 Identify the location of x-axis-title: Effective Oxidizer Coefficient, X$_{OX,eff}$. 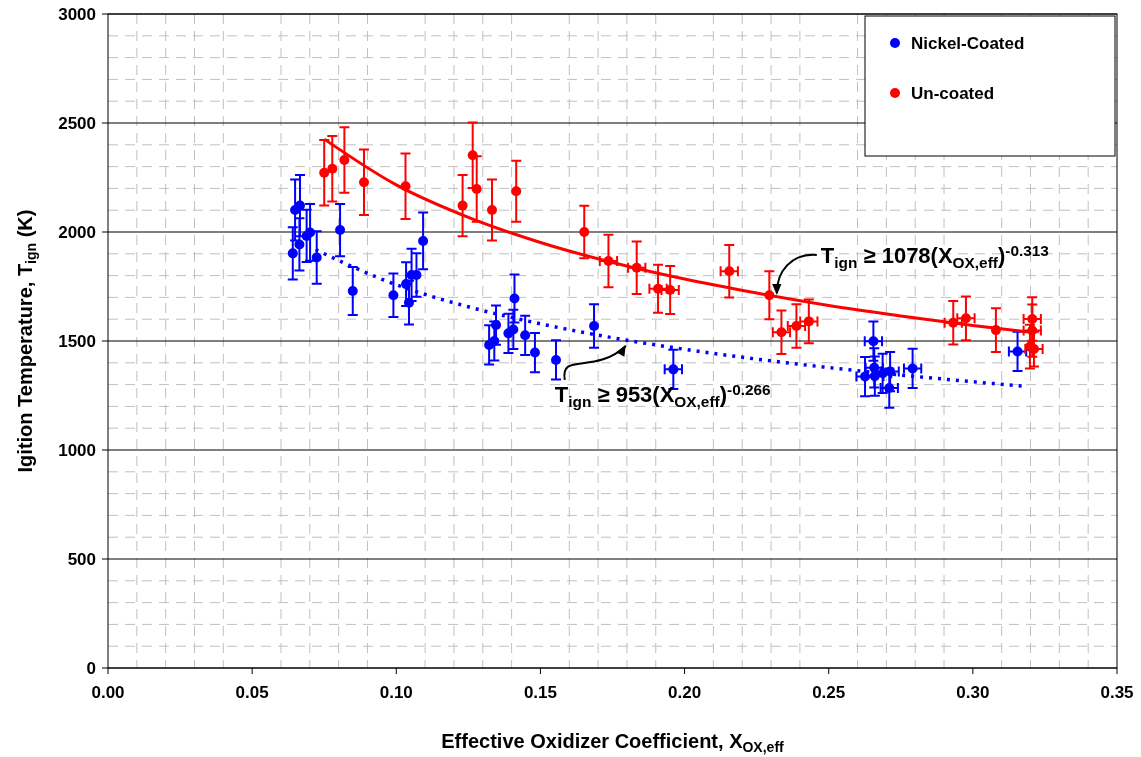
(613, 743).